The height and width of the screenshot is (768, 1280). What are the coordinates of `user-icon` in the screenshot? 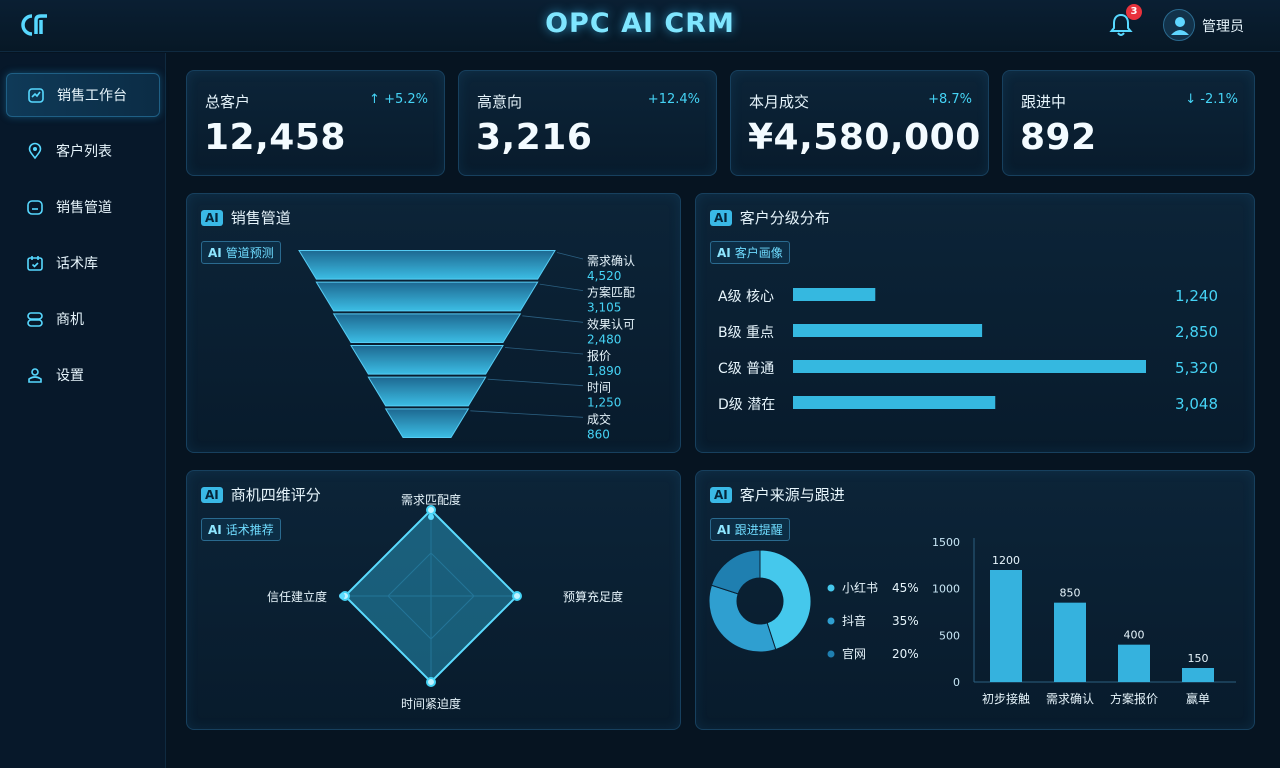 It's located at (1180, 26).